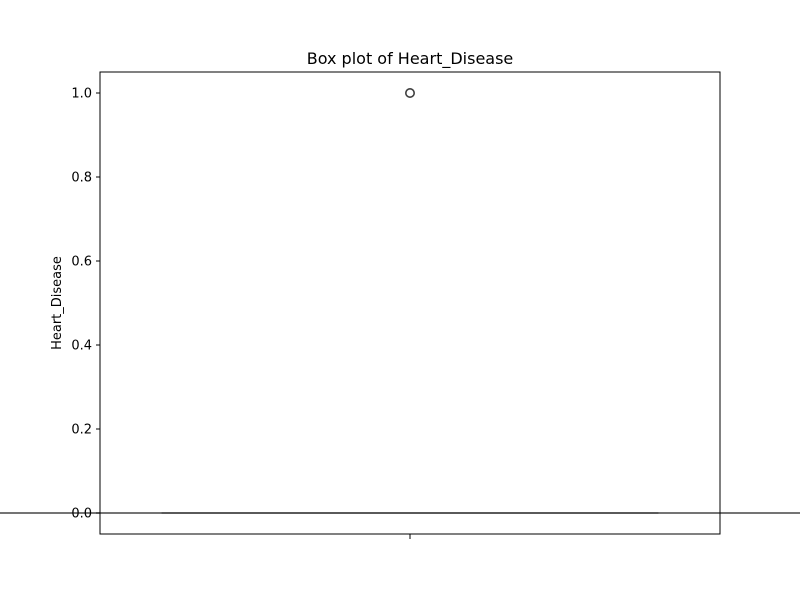 The width and height of the screenshot is (800, 600). Describe the element at coordinates (81, 346) in the screenshot. I see `y-tick-label: 0.4` at that location.